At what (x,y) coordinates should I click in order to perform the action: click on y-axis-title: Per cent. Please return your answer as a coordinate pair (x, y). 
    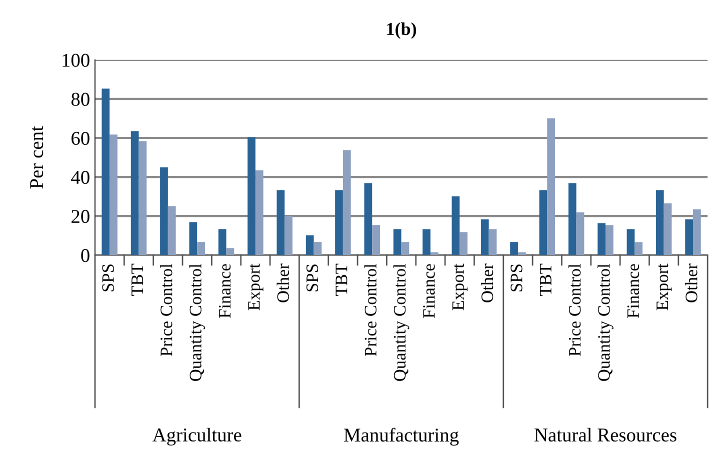
    Looking at the image, I should click on (37, 157).